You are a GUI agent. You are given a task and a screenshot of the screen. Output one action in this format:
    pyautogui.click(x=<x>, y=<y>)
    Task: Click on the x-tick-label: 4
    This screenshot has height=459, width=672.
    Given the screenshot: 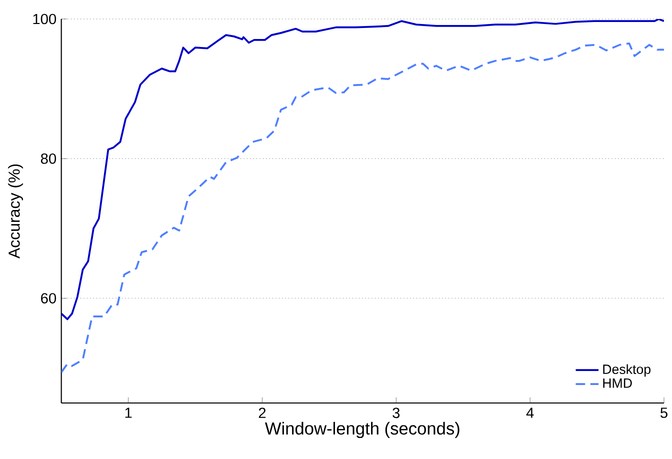 What is the action you would take?
    pyautogui.click(x=530, y=413)
    